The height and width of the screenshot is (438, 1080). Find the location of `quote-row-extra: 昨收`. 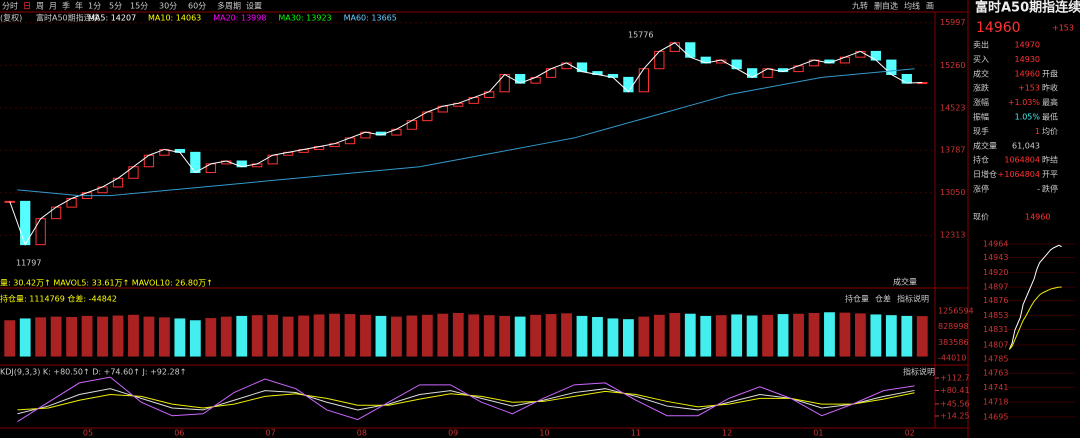

quote-row-extra: 昨收 is located at coordinates (1050, 88).